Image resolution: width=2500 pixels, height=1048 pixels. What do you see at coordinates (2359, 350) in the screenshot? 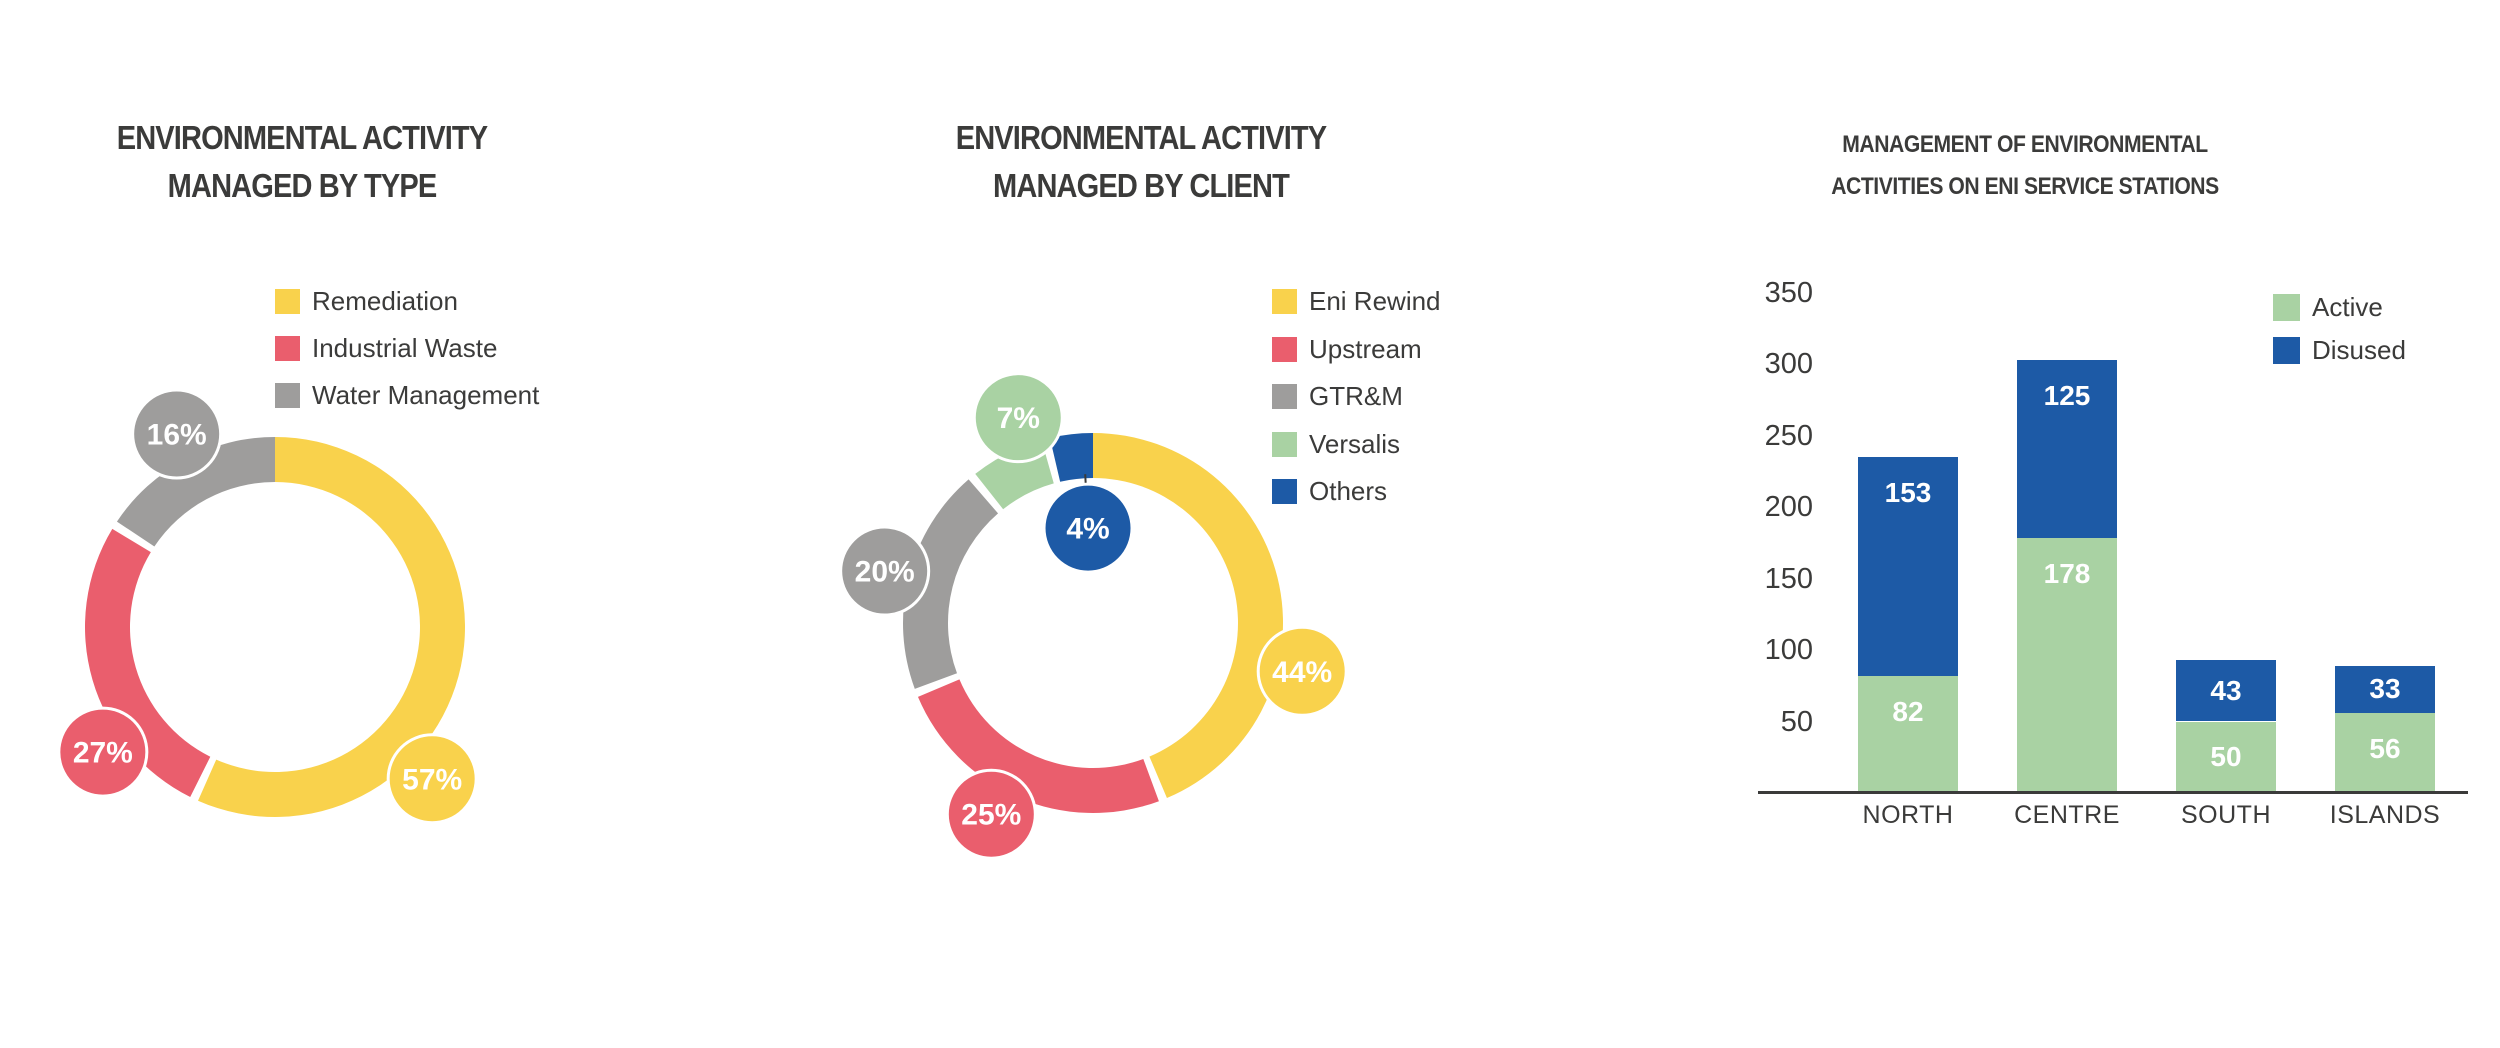
I see `legend-label-disused: Disused` at bounding box center [2359, 350].